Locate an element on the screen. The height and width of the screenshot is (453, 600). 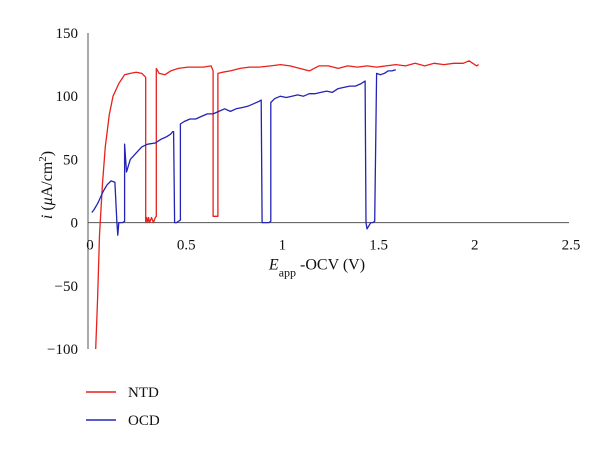
y-tick-label: 150 is located at coordinates (67, 34).